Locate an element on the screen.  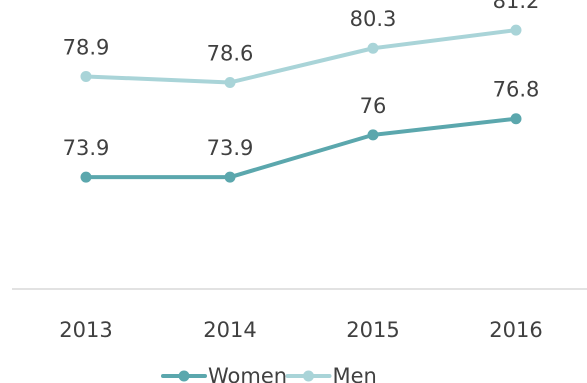
series-line-men is located at coordinates (301, 56).